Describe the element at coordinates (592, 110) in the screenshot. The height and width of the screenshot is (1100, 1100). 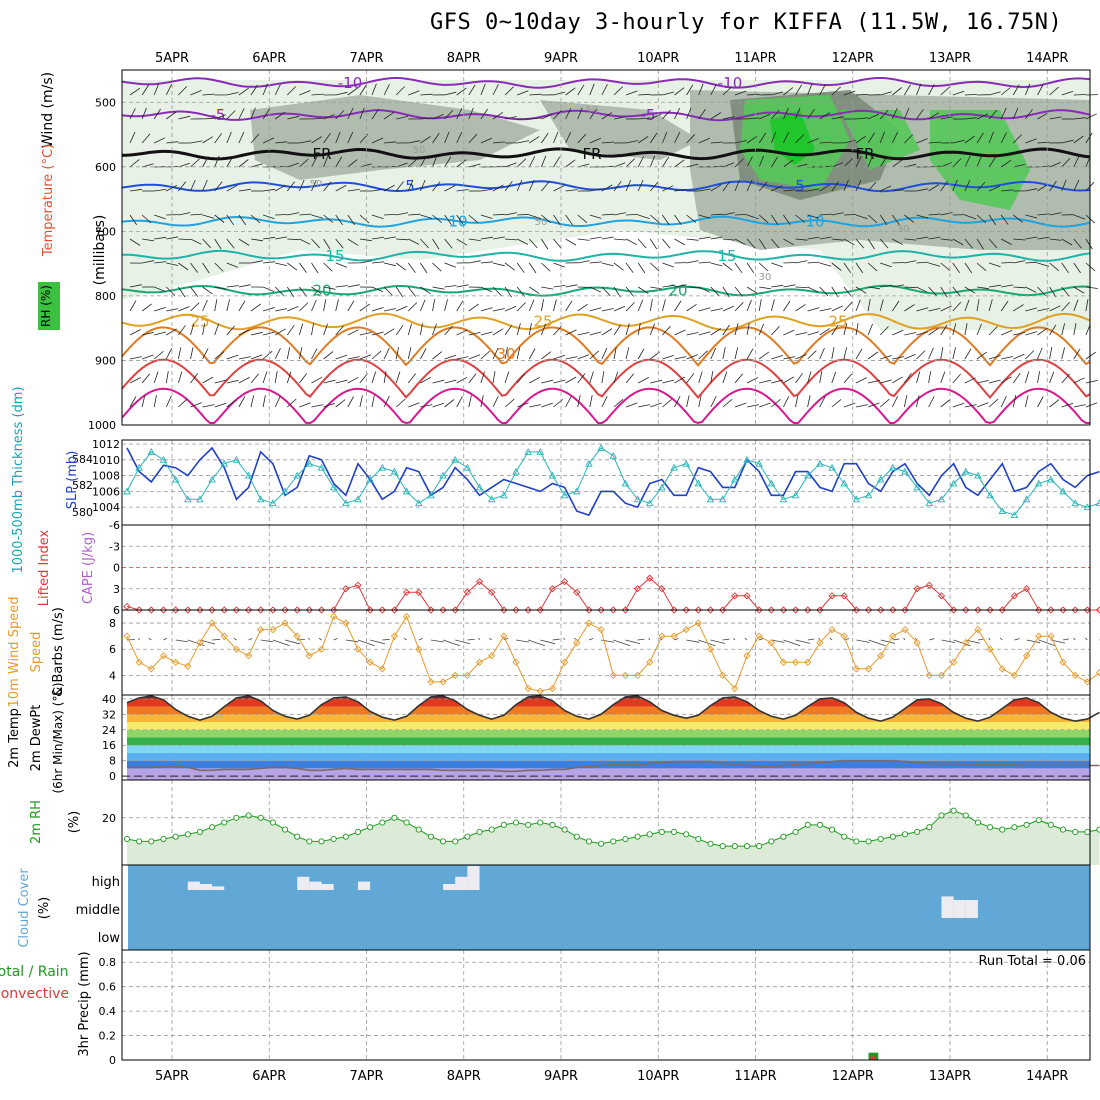
I see `rh-contour-label: 50` at that location.